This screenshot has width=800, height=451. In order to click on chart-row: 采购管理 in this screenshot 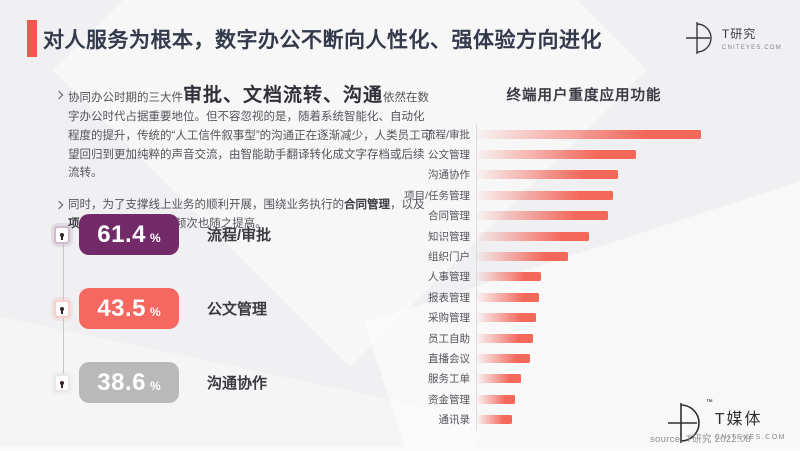, I will do `click(584, 317)`.